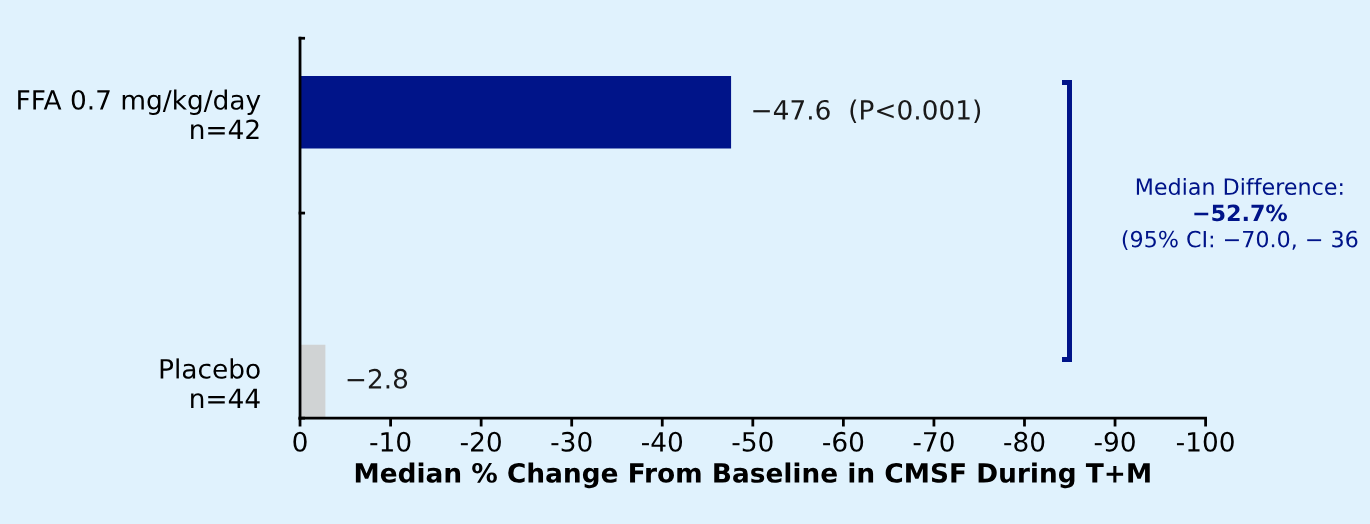  I want to click on data-label: −2.8, so click(377, 378).